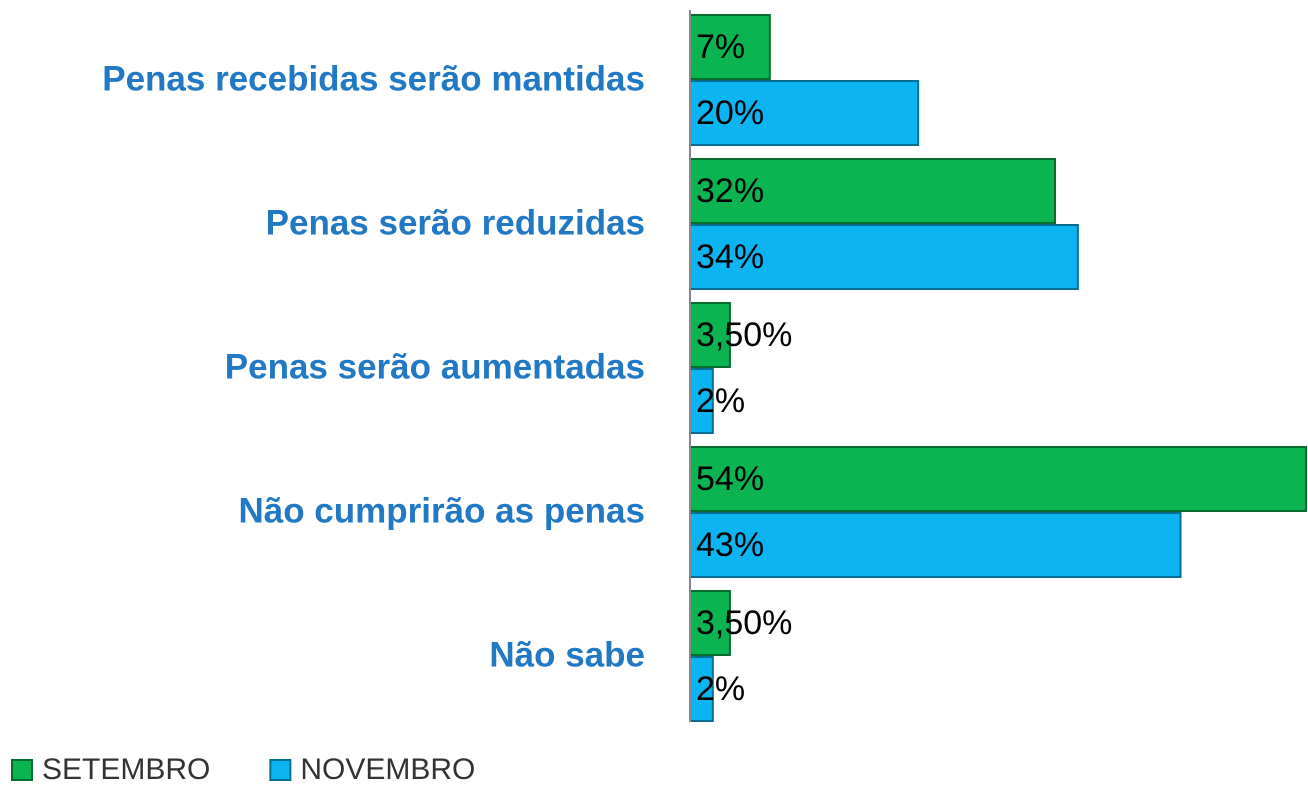  Describe the element at coordinates (441, 510) in the screenshot. I see `category-label: Não cumprirão as penas` at that location.